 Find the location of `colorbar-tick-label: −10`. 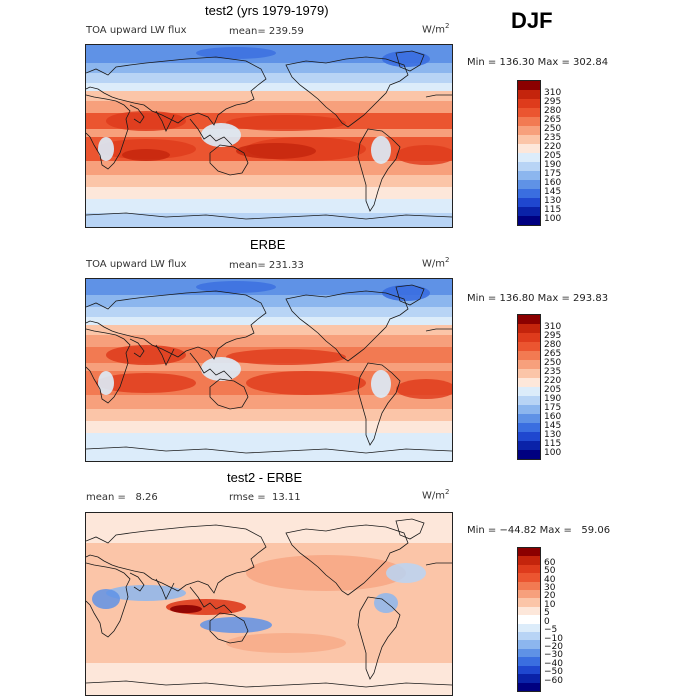

colorbar-tick-label: −10 is located at coordinates (553, 638).